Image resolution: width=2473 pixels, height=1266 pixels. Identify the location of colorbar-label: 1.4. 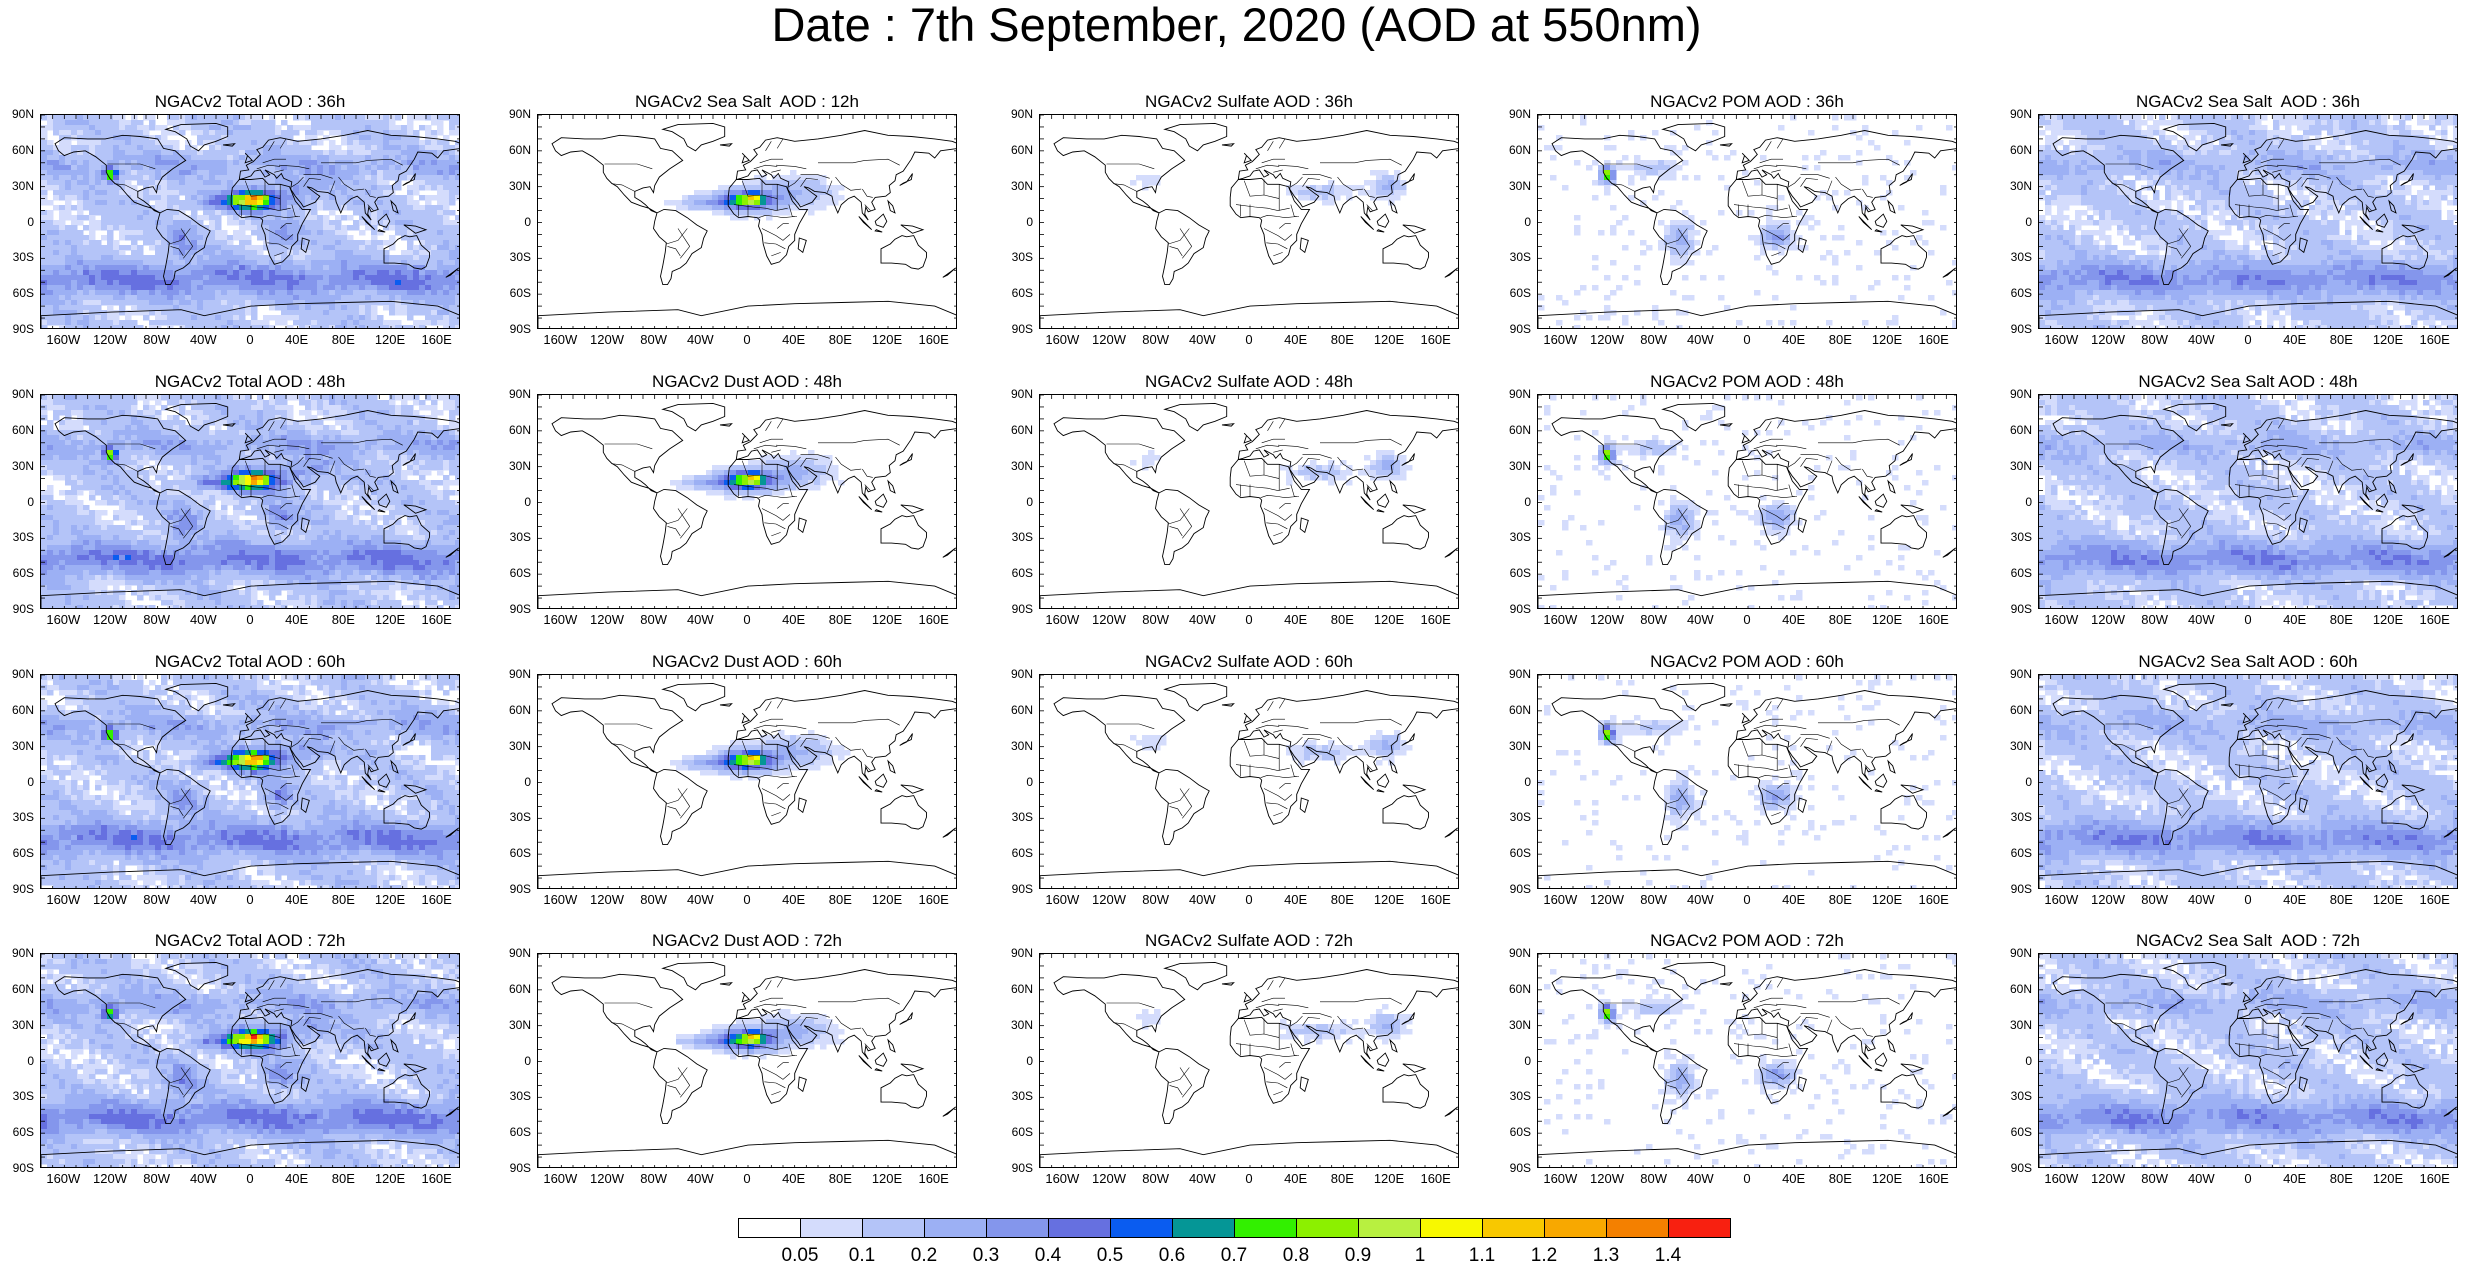
(1668, 1256).